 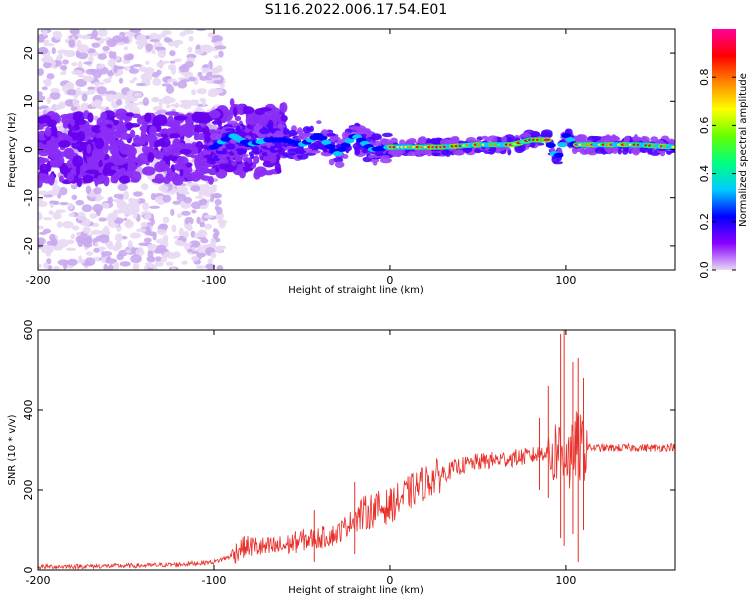 I want to click on colorbar-gradient, so click(x=724, y=149).